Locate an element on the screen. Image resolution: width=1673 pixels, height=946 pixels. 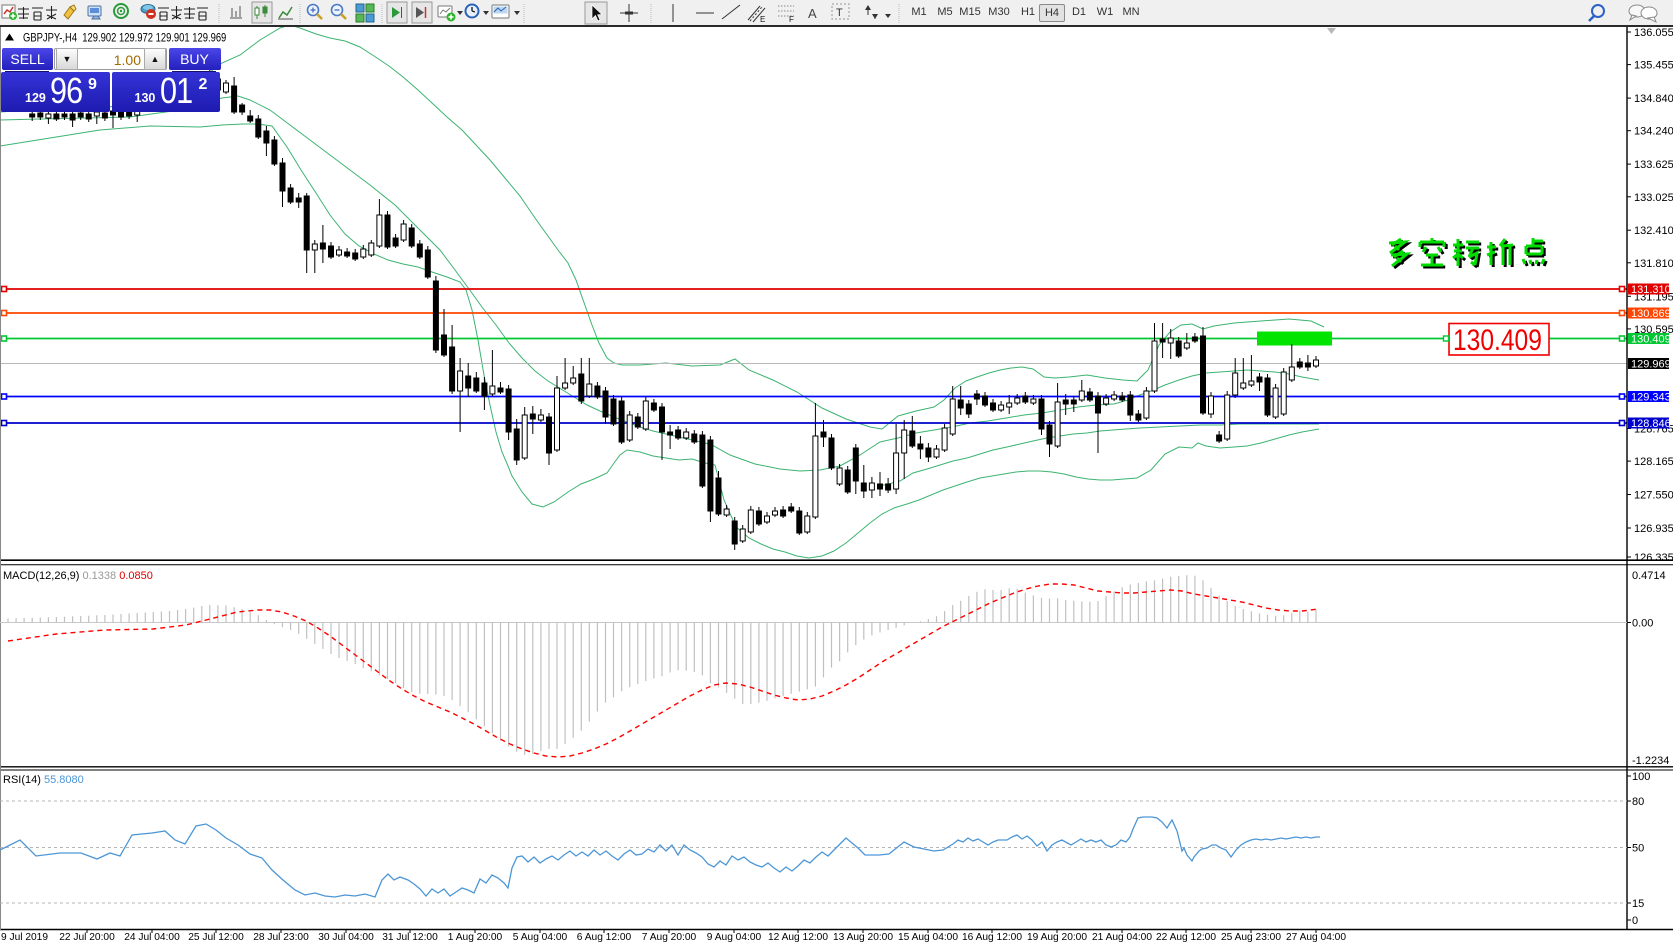
svg-text: 15 Aug 04:00 is located at coordinates (928, 937).